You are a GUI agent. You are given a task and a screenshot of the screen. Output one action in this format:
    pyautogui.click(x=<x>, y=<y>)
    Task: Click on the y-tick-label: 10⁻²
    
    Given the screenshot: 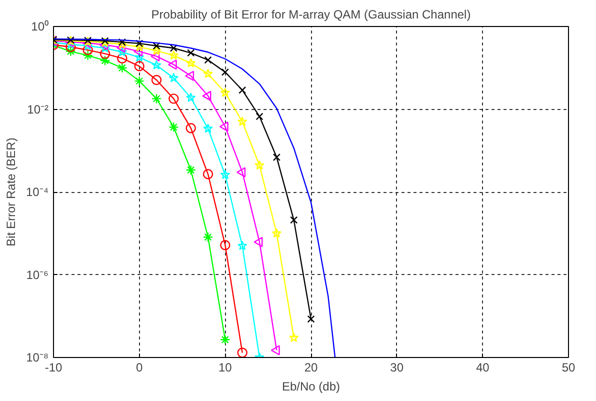 What is the action you would take?
    pyautogui.click(x=38, y=109)
    